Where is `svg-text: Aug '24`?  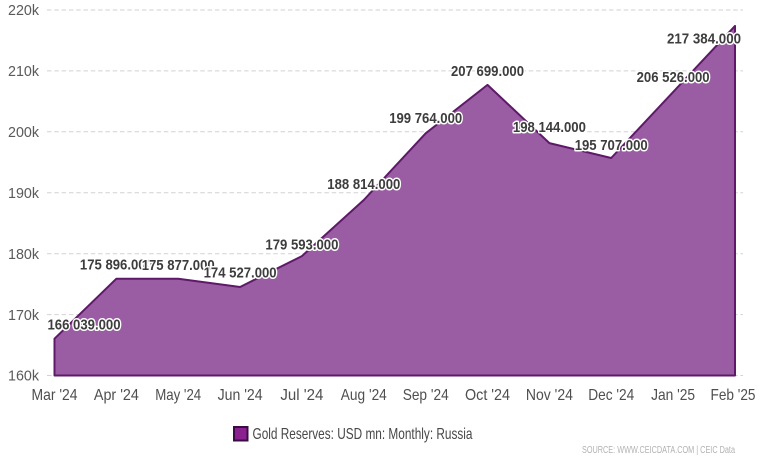 svg-text: Aug '24 is located at coordinates (364, 395).